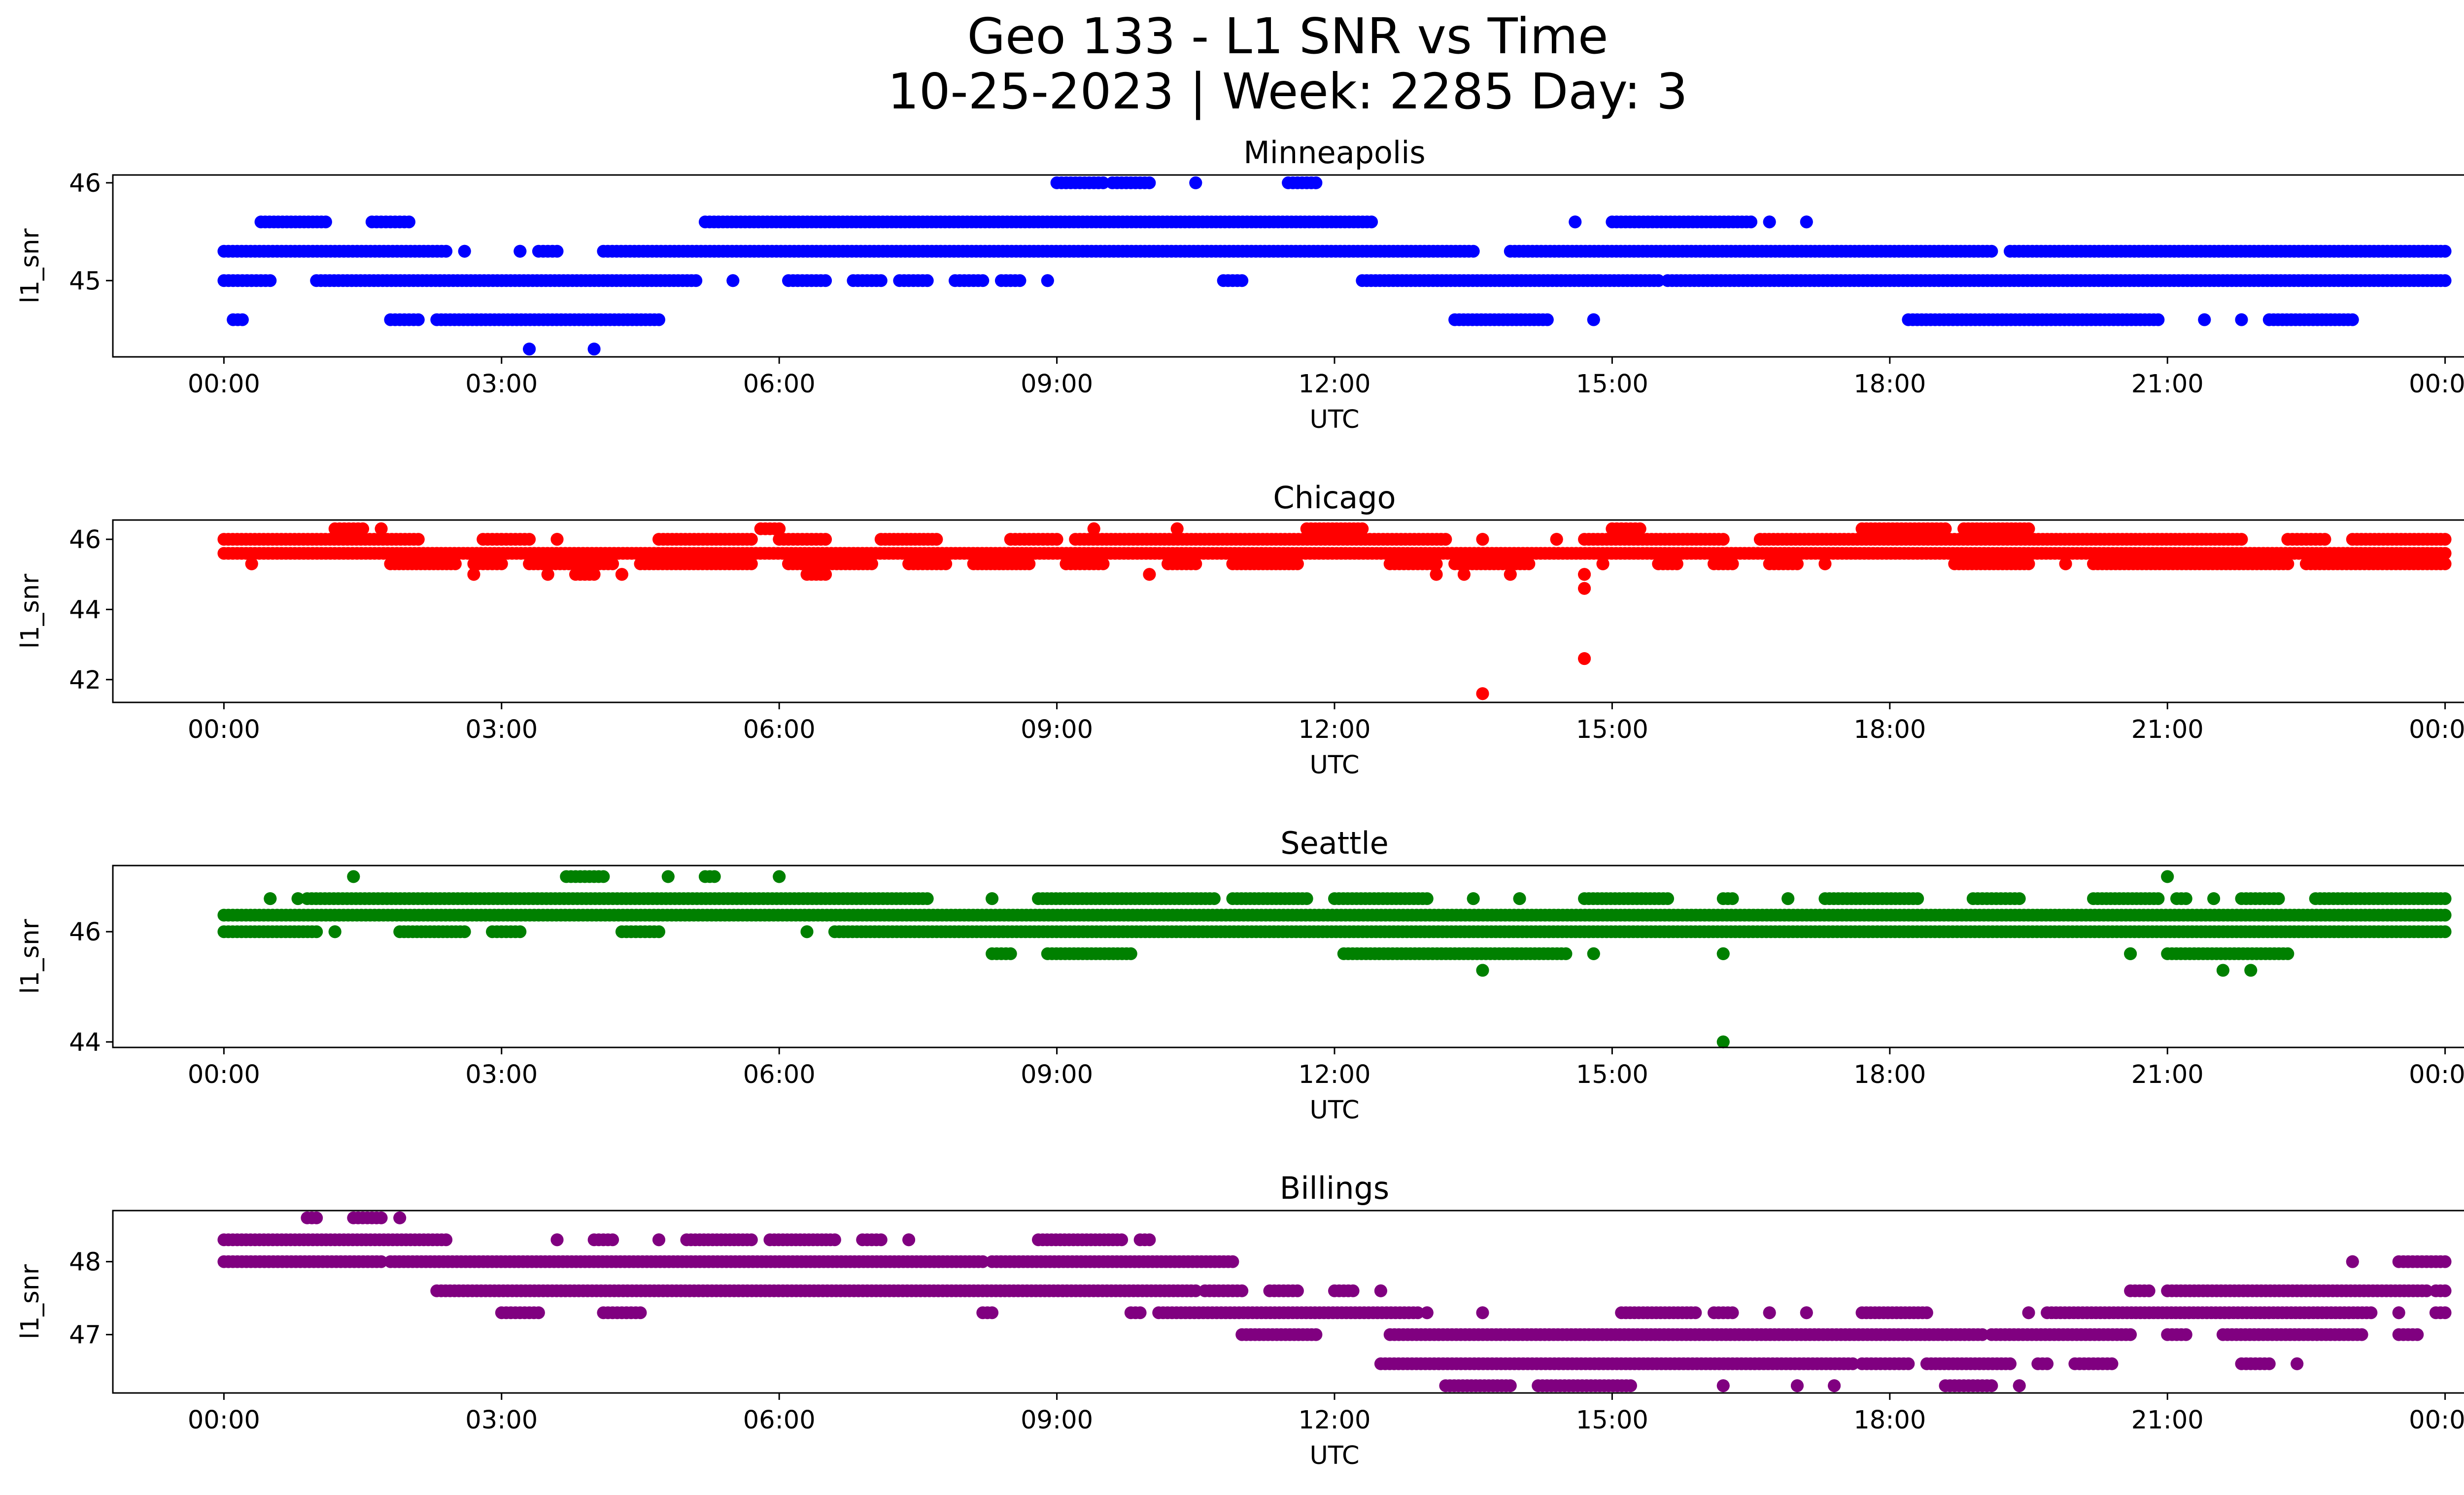  Describe the element at coordinates (85, 1042) in the screenshot. I see `y-tick-label: 44` at that location.